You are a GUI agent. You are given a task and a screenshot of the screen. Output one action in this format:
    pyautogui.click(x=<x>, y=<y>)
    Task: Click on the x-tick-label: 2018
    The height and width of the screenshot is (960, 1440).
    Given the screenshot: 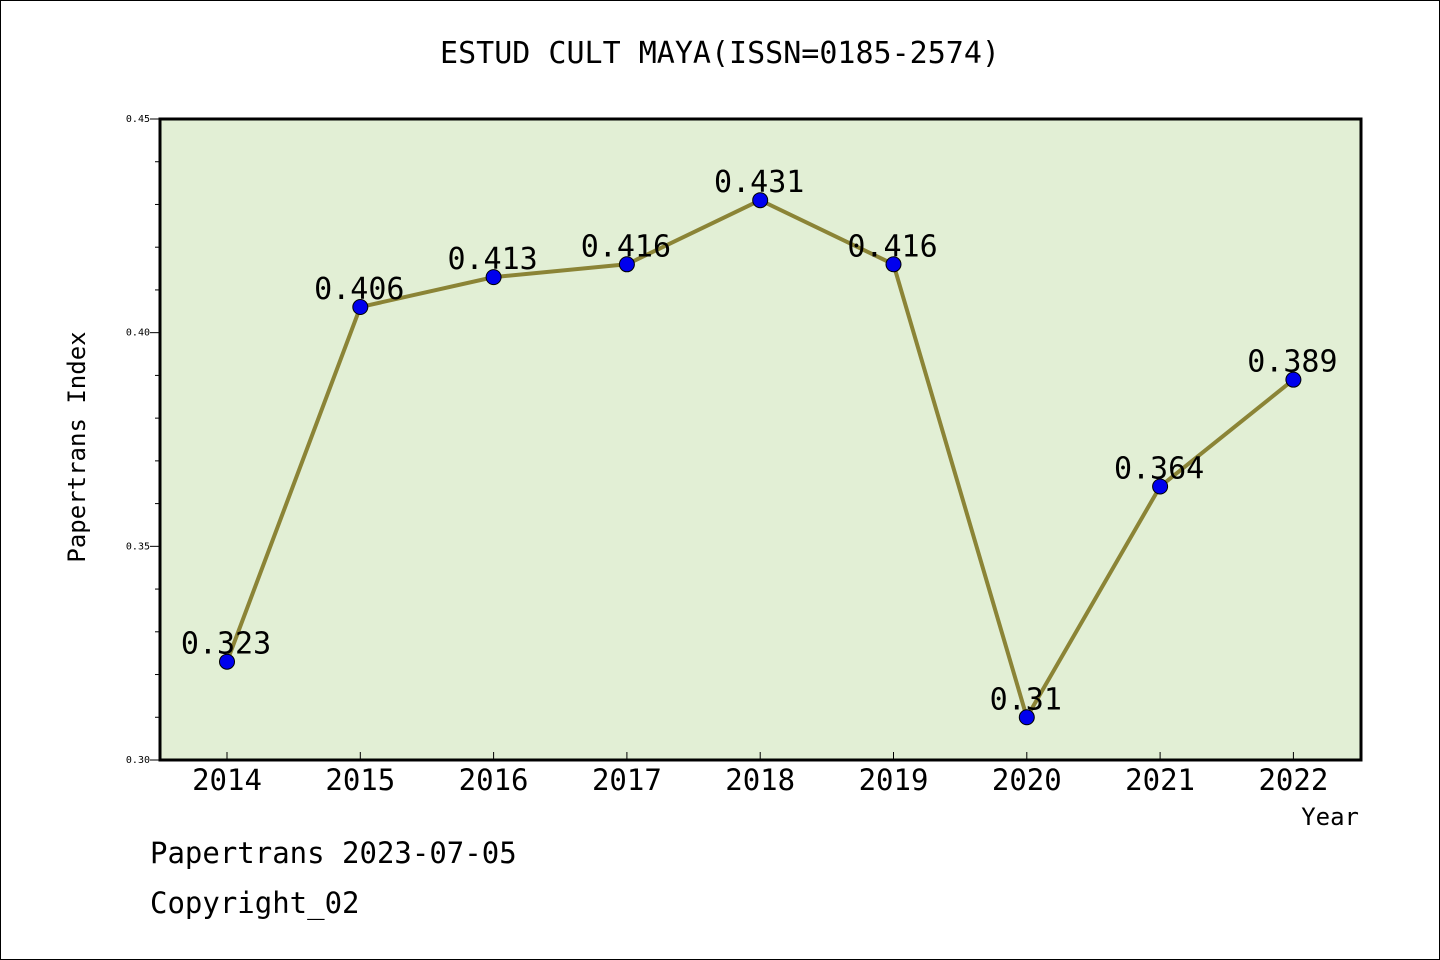 What is the action you would take?
    pyautogui.click(x=760, y=780)
    